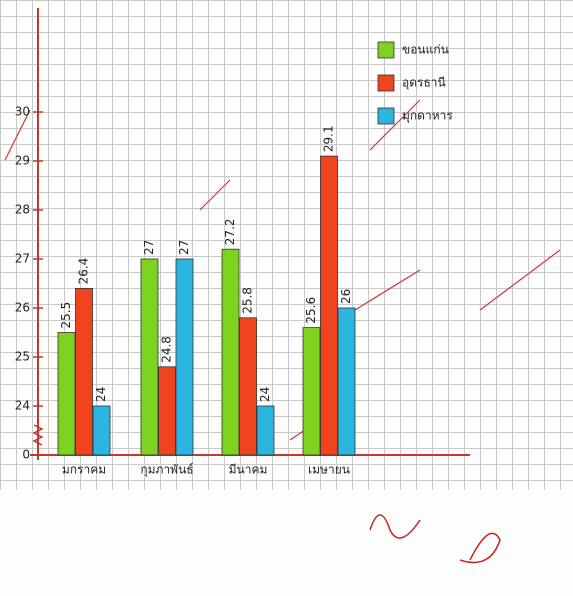  What do you see at coordinates (435, 539) in the screenshot?
I see `signature` at bounding box center [435, 539].